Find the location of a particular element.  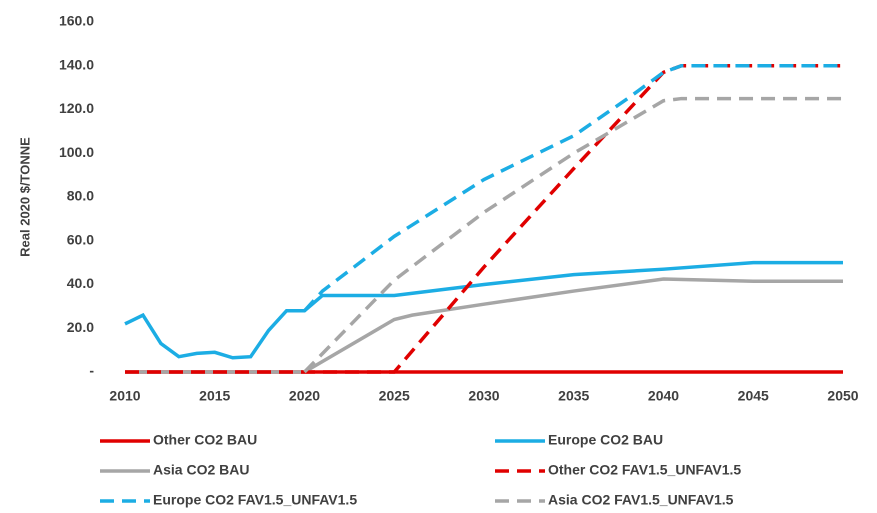

y-tick-label: 60.0 is located at coordinates (80, 239).